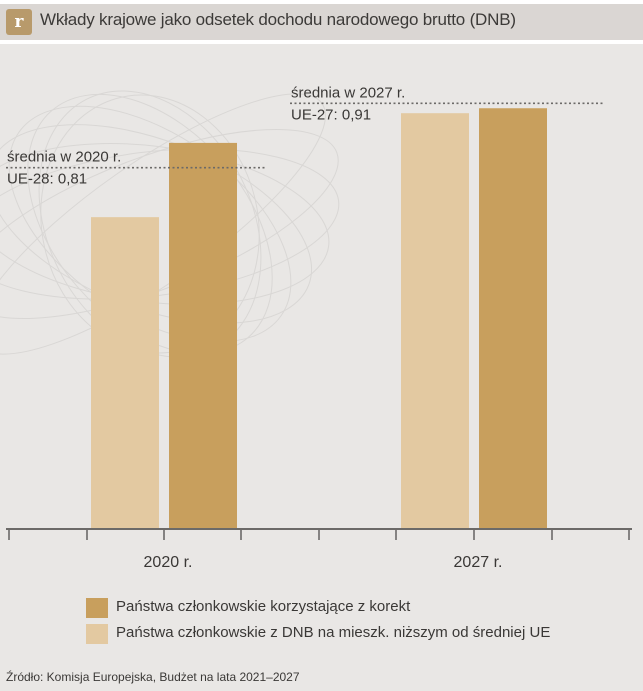  I want to click on logo-icon: r, so click(19, 22).